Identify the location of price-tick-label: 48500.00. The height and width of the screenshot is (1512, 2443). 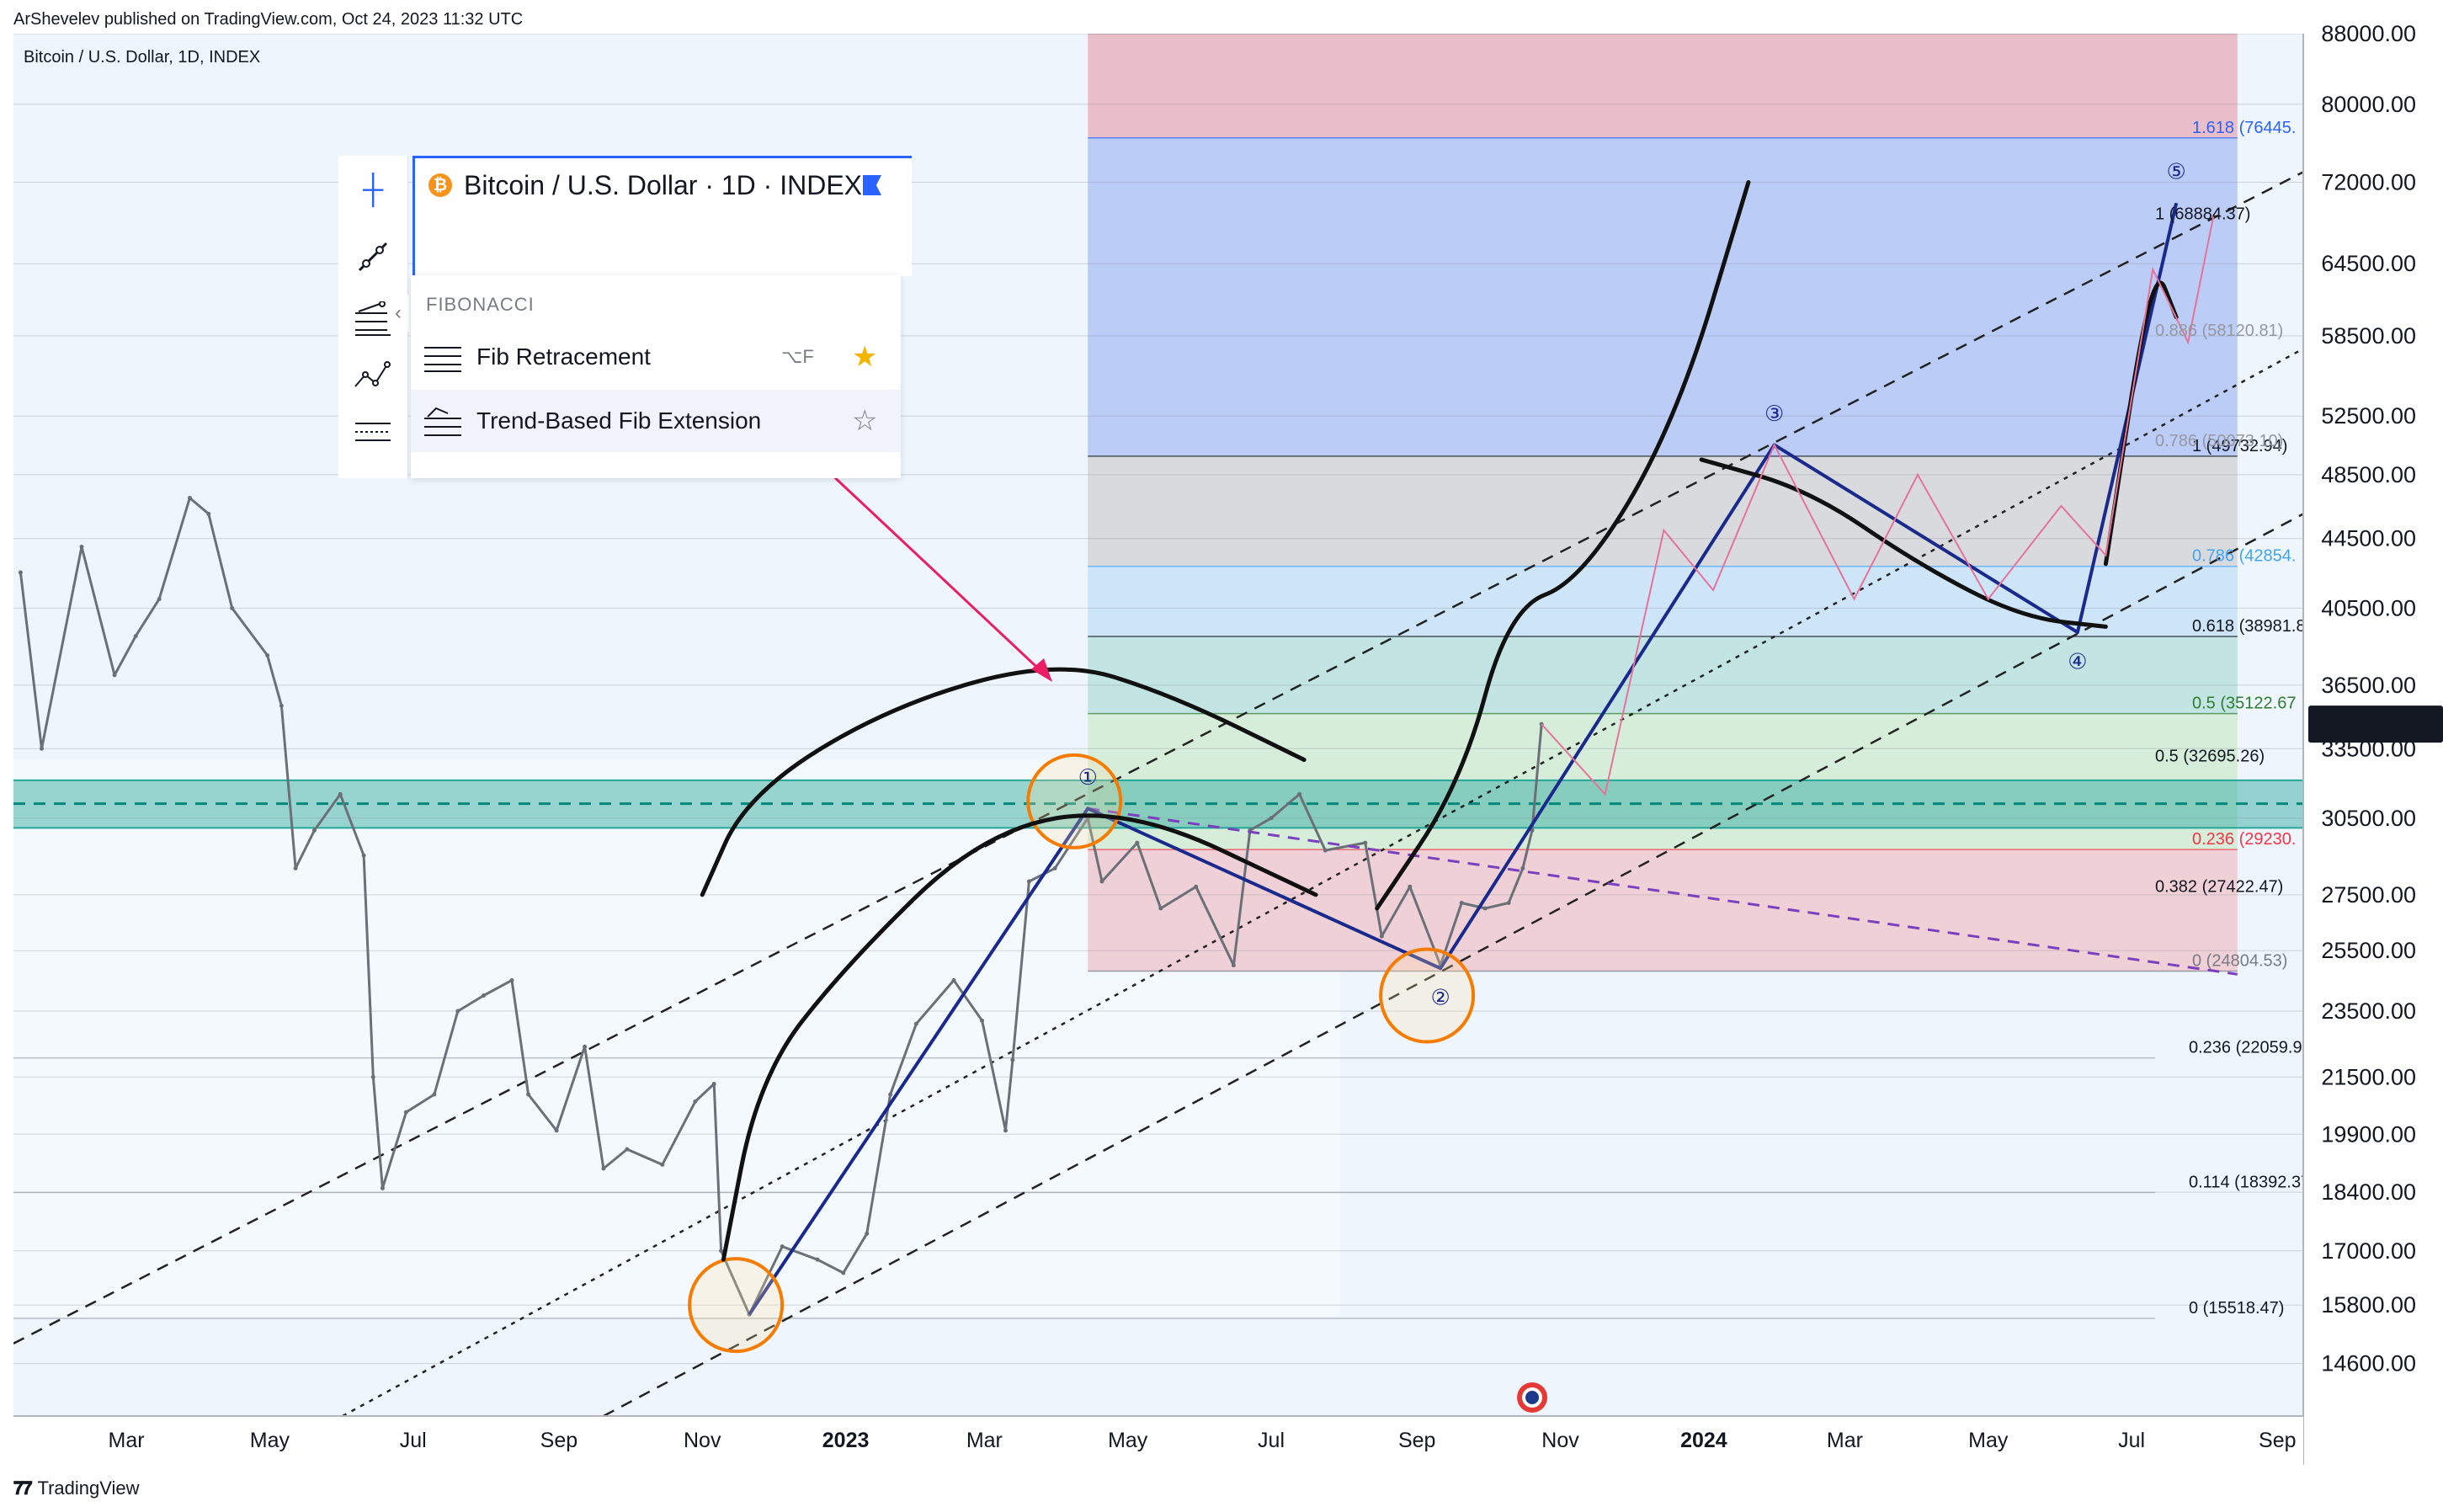
(2368, 474).